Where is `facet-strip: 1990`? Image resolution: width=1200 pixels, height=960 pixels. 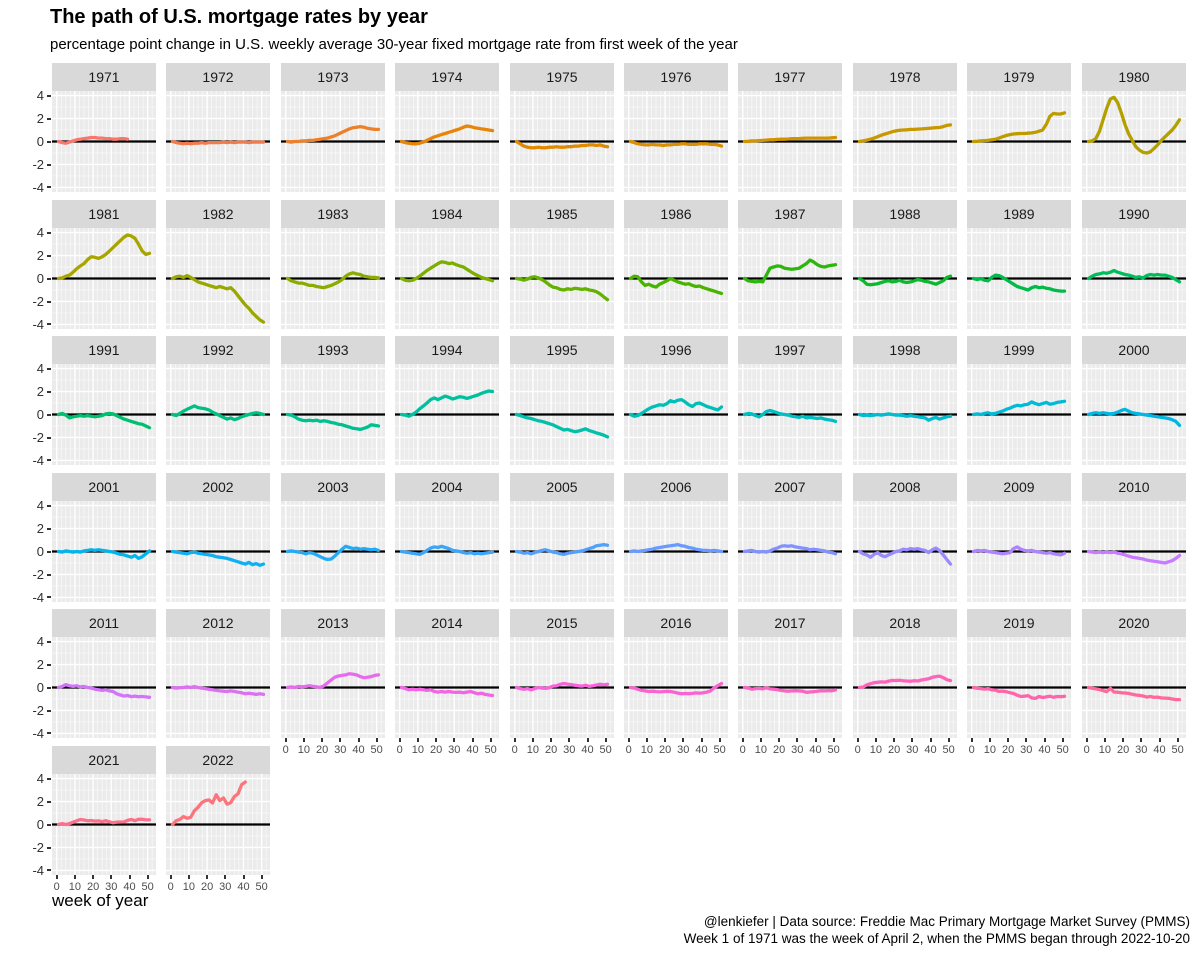 facet-strip: 1990 is located at coordinates (1134, 214).